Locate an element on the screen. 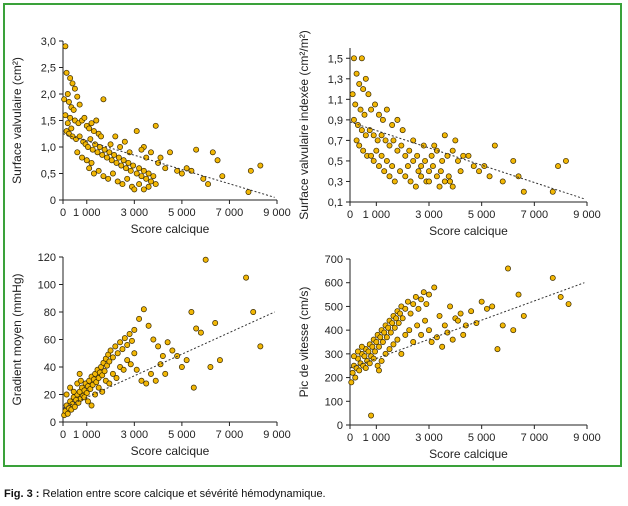 The width and height of the screenshot is (628, 506). y-axis-label: Surface valvulaire (cm²) is located at coordinates (17, 120).